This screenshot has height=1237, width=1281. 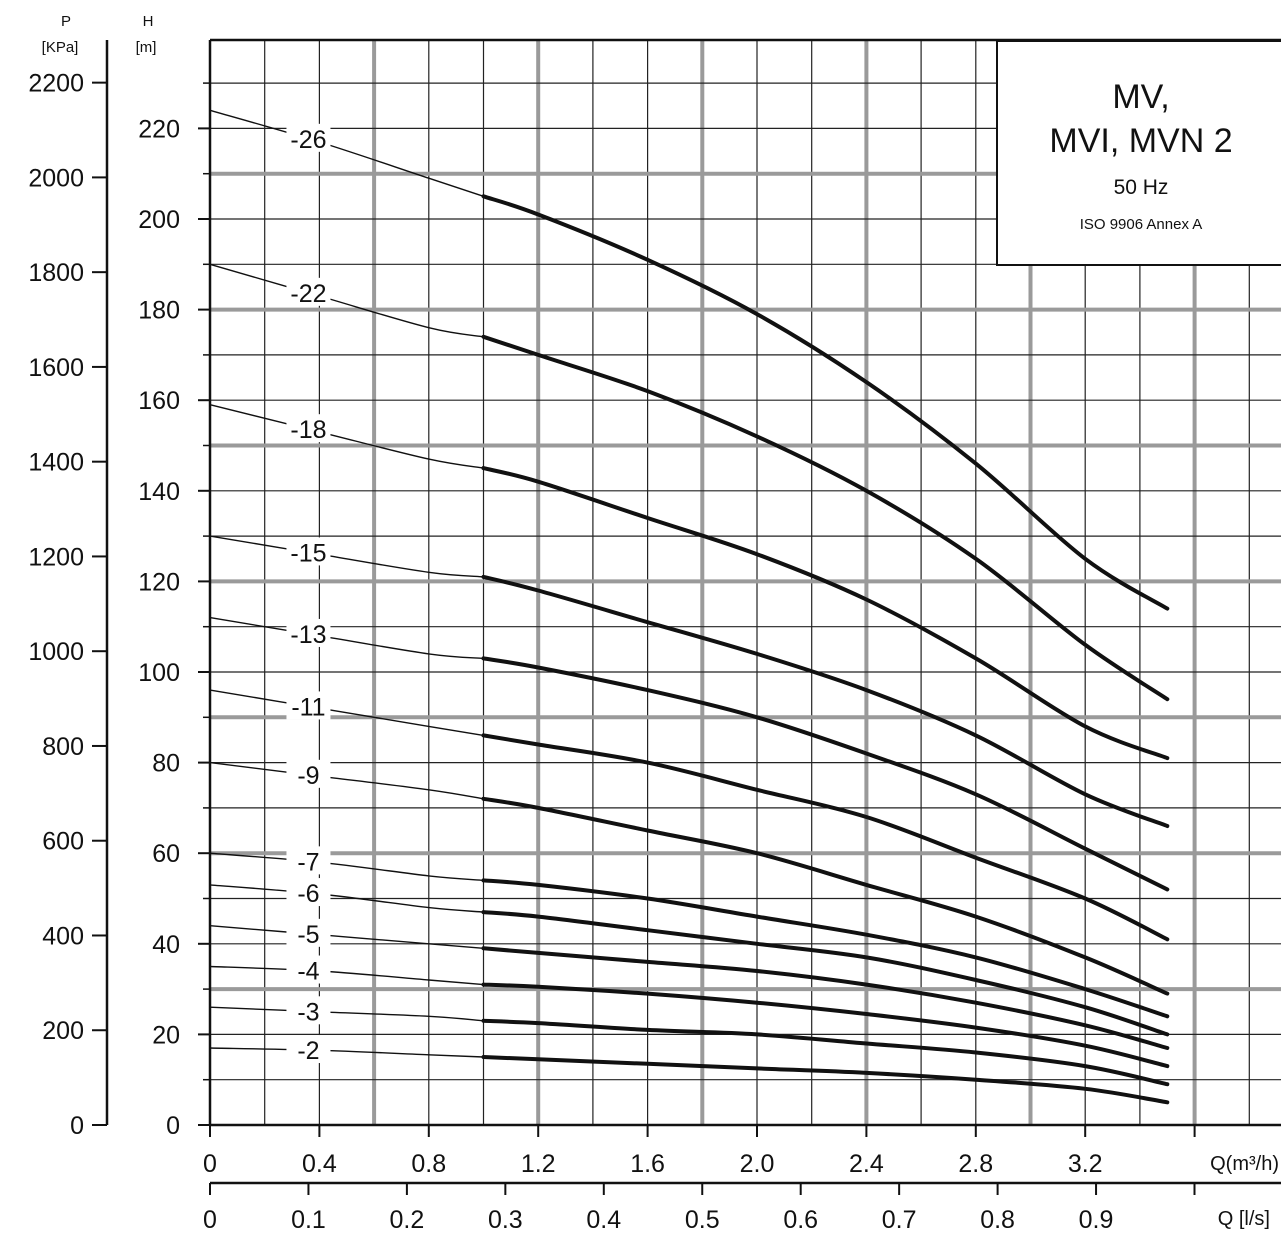 What do you see at coordinates (77, 1126) in the screenshot?
I see `p-axis-tick-label: 0` at bounding box center [77, 1126].